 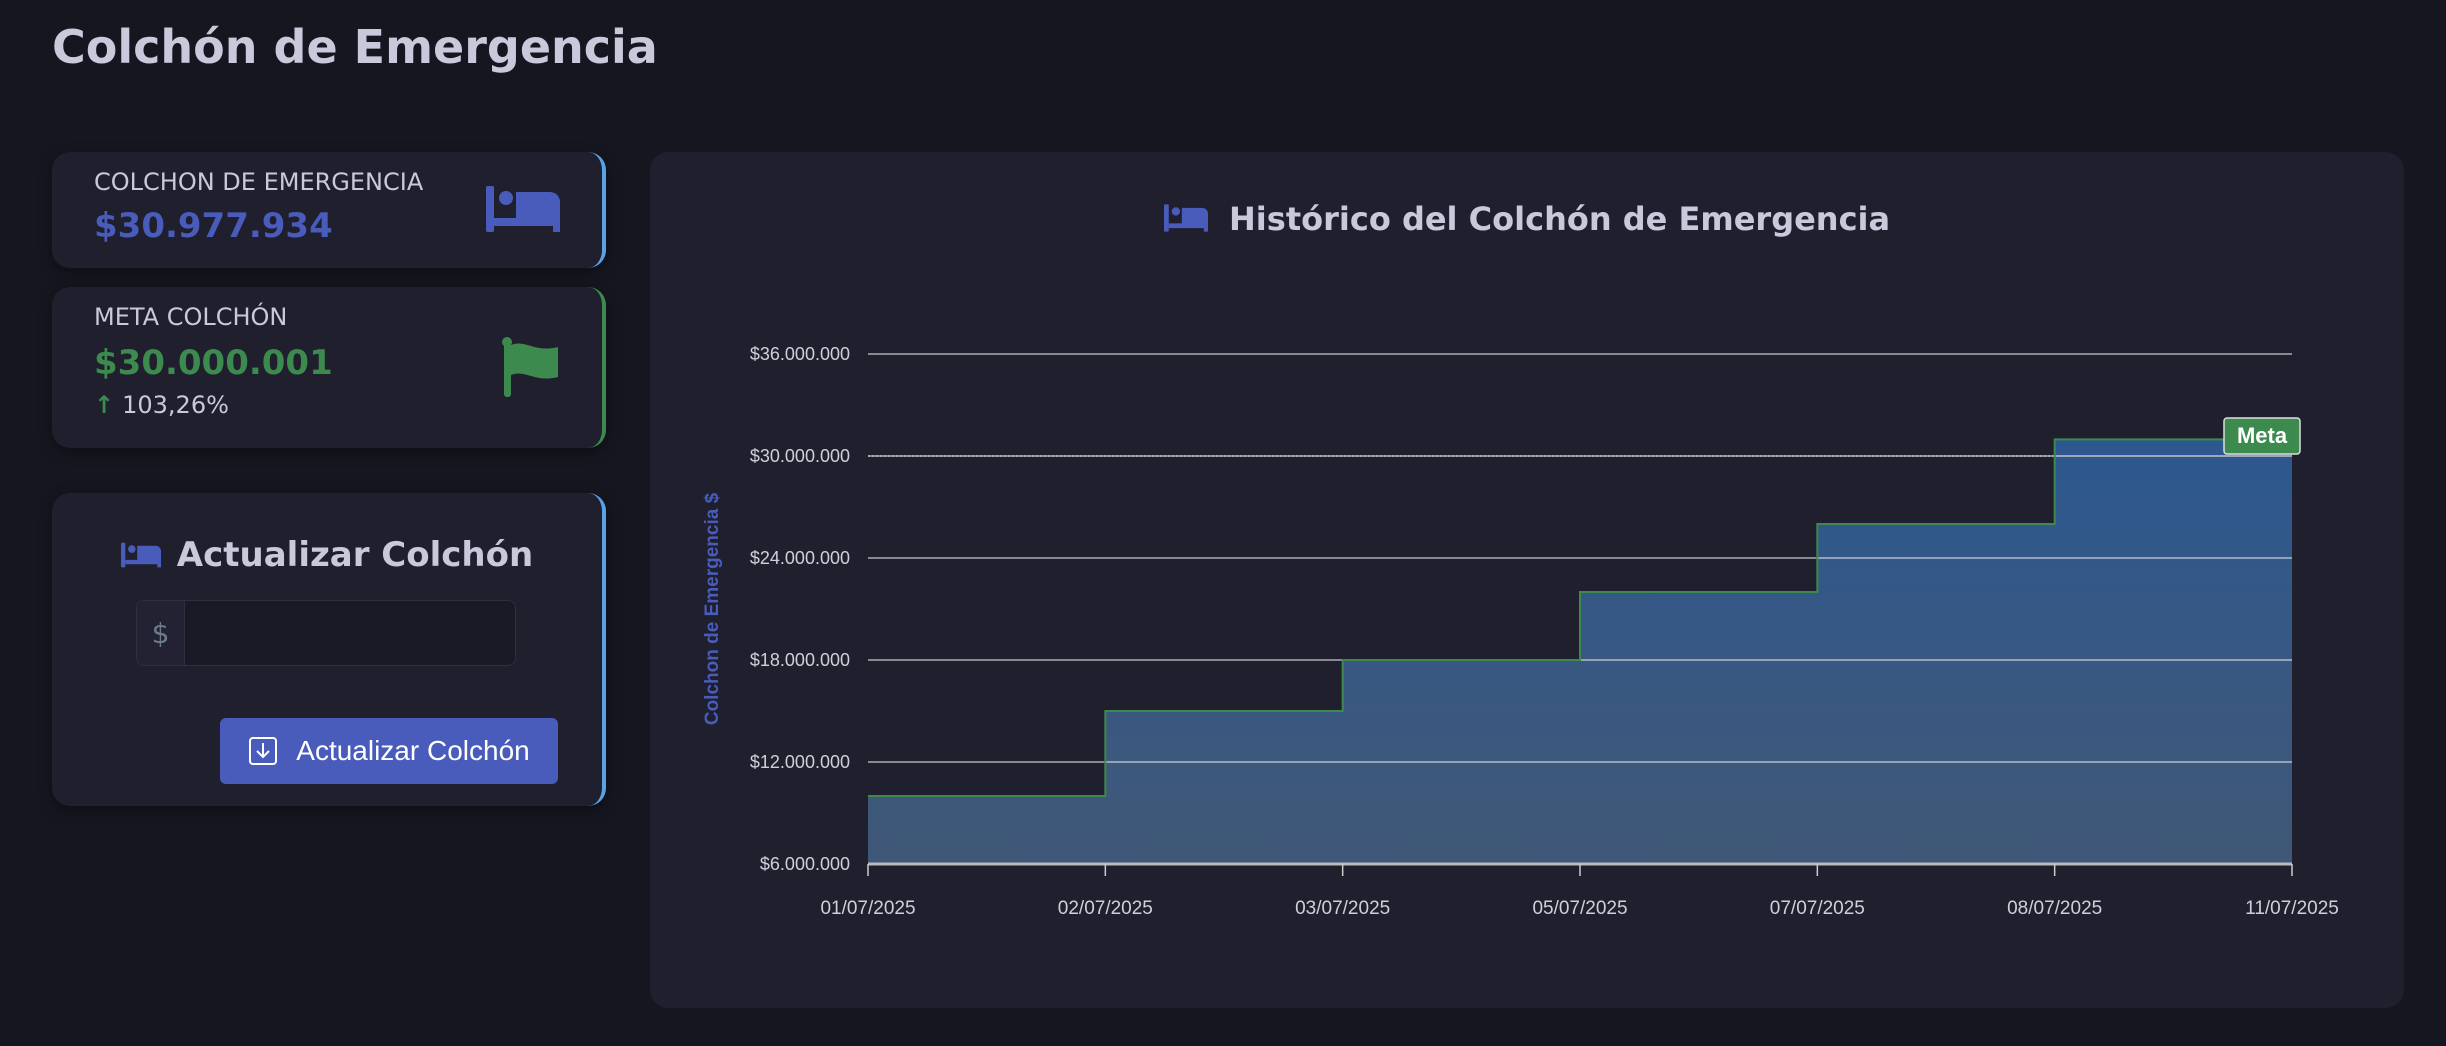 I want to click on update-title-text: Actualizar Colchón, so click(x=355, y=555).